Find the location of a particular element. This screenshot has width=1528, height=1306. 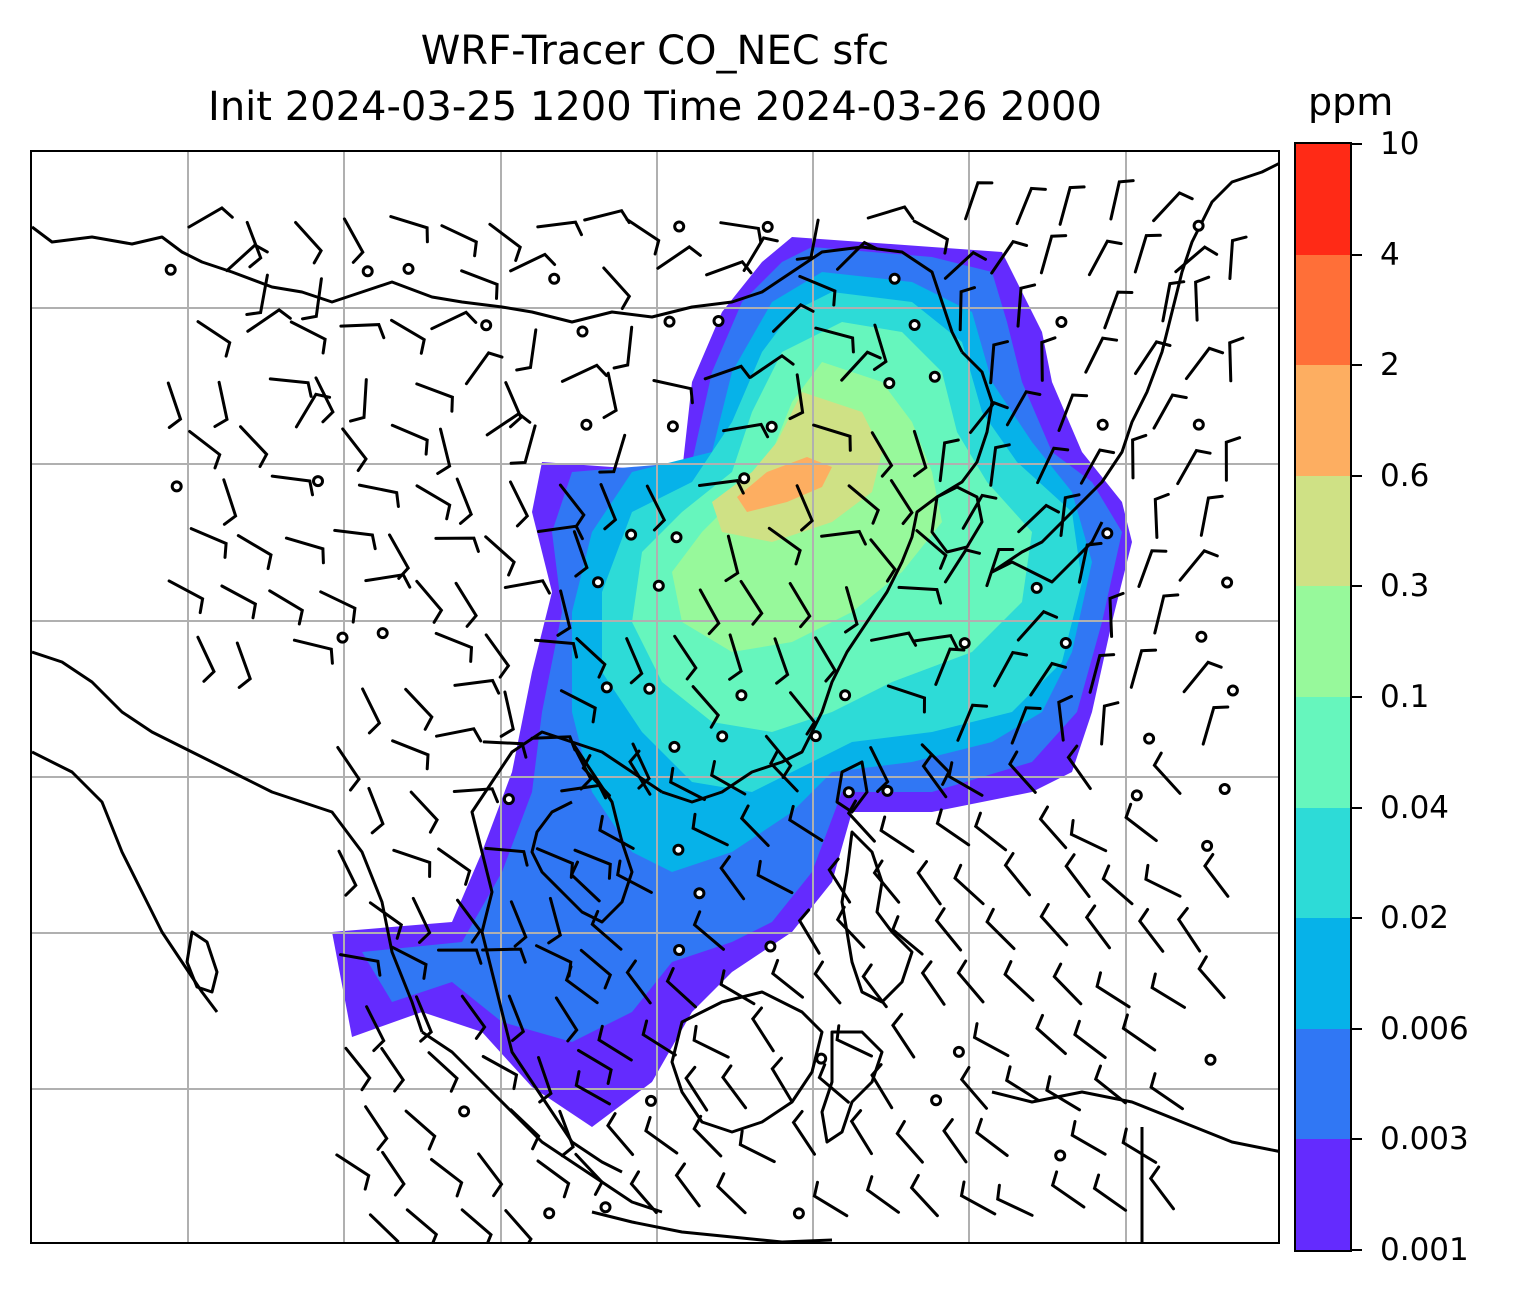

colorbar-tick-label: 10 is located at coordinates (1400, 144).